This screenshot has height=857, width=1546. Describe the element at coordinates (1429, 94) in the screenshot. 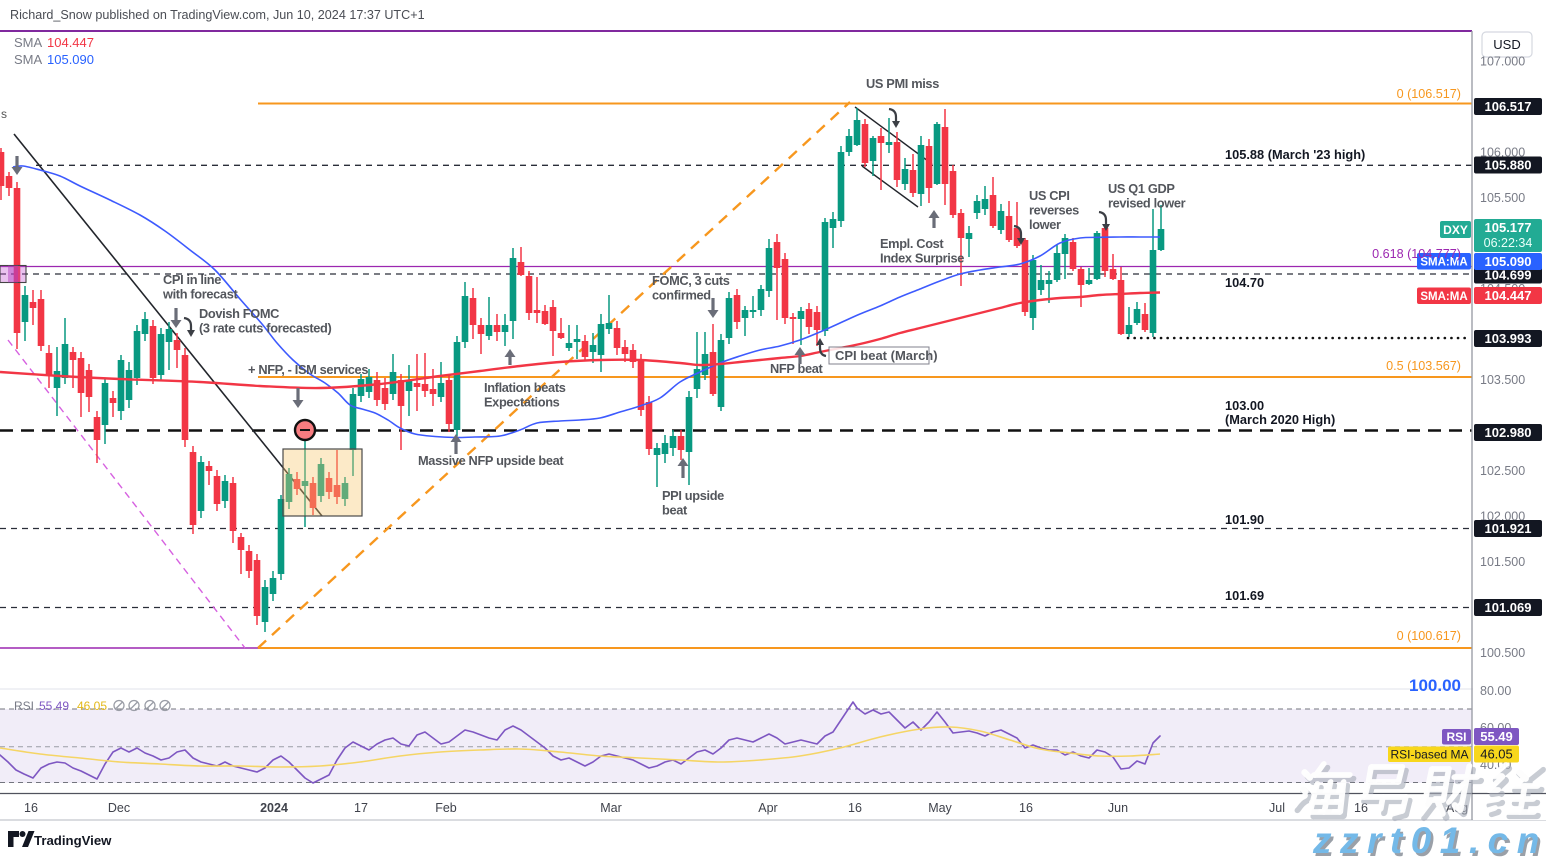

I see `svg-text: 0 (106.517)` at that location.